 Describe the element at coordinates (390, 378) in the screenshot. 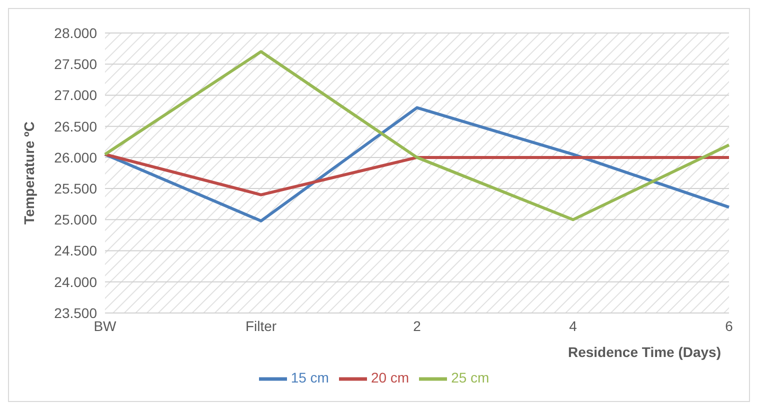

I see `legend-label: 20 cm` at that location.